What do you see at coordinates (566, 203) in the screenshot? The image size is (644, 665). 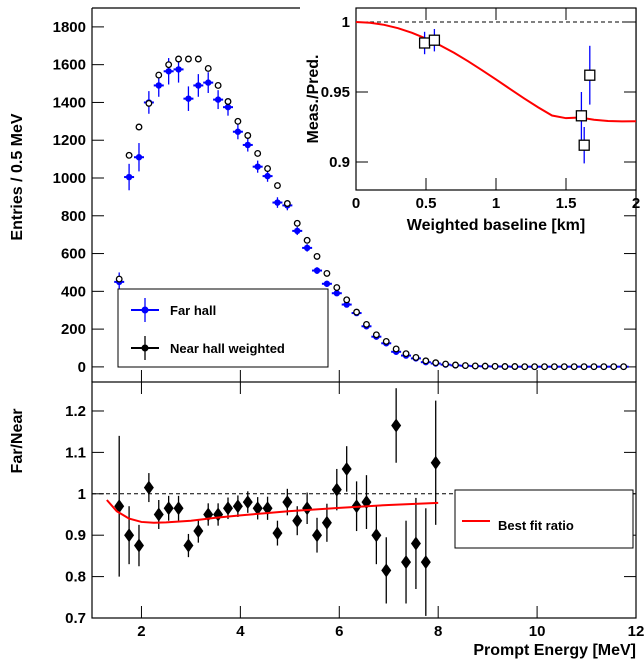 I see `inset-xtick-label: 1.5` at bounding box center [566, 203].